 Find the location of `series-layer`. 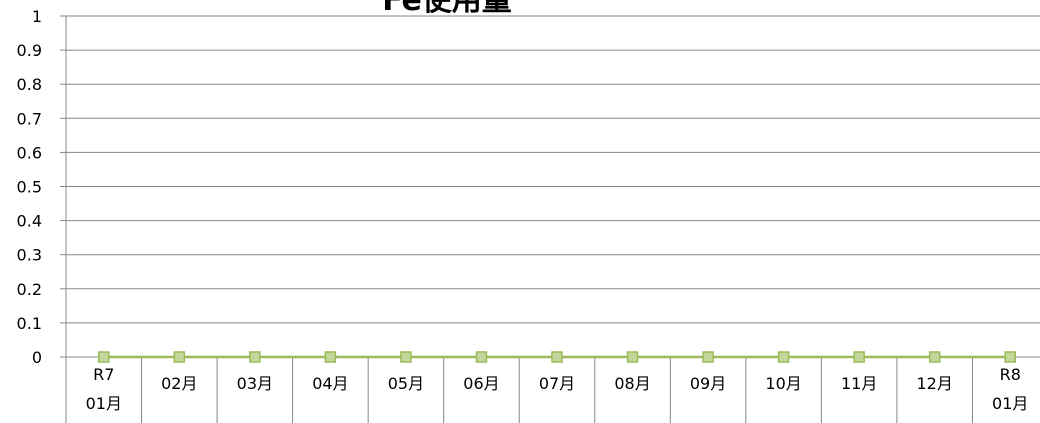

series-layer is located at coordinates (557, 357).